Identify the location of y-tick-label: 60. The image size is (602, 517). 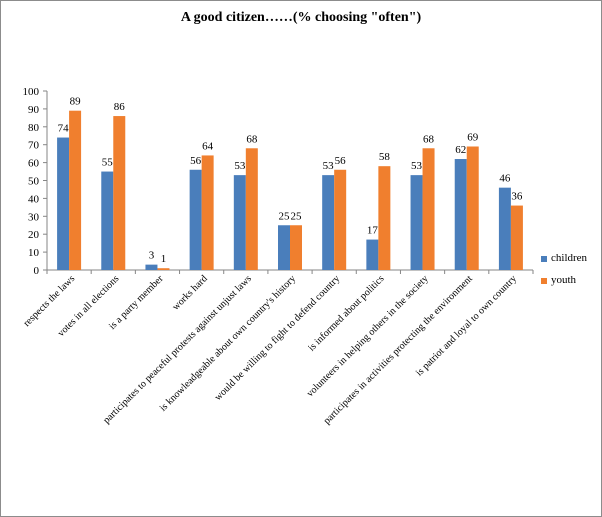
(34, 164).